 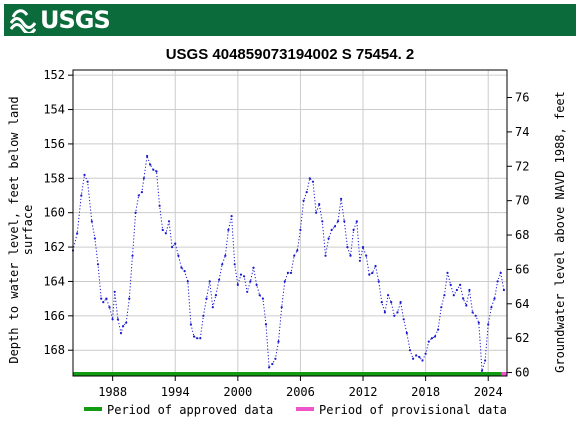 I want to click on right-tick-label-74: 74, so click(x=522, y=132).